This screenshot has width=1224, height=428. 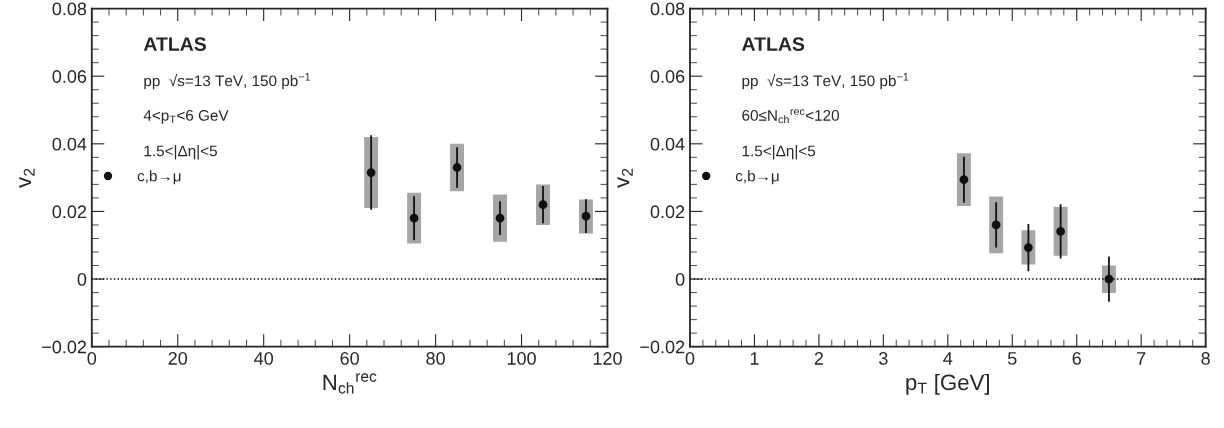 I want to click on x-axis-title: N$_{ch}$$^{rec}$, so click(x=350, y=383).